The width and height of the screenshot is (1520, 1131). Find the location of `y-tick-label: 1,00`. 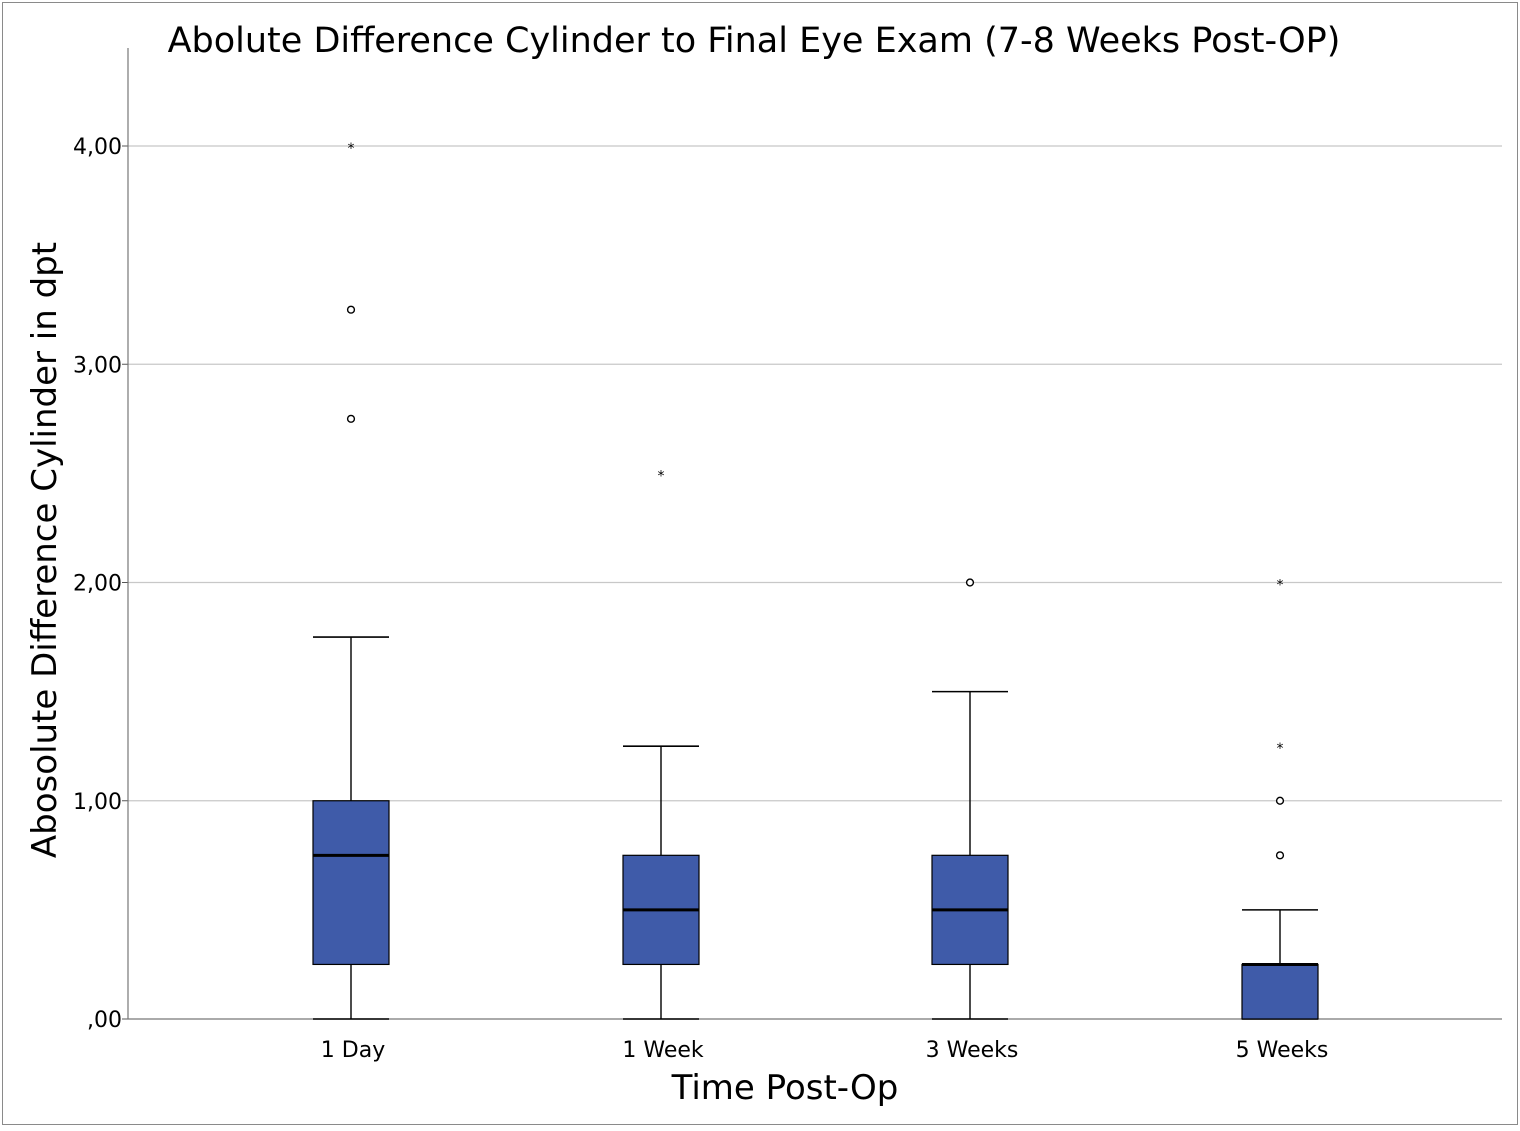

y-tick-label: 1,00 is located at coordinates (97, 802).